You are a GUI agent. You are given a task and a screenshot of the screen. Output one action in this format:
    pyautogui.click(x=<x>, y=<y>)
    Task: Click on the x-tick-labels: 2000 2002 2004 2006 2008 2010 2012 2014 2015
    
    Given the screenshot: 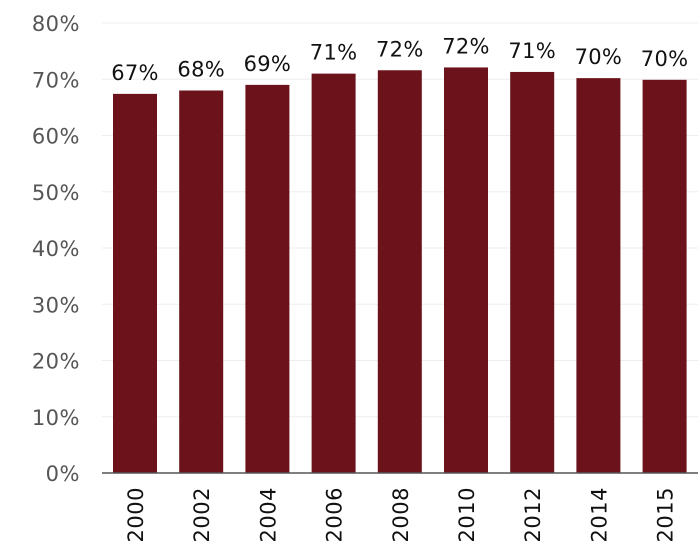 What is the action you would take?
    pyautogui.click(x=401, y=514)
    